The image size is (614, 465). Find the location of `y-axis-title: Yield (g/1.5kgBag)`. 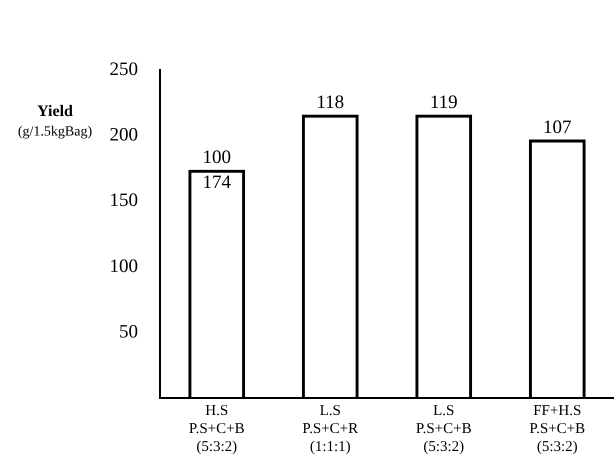

y-axis-title: Yield (g/1.5kgBag) is located at coordinates (55, 121).